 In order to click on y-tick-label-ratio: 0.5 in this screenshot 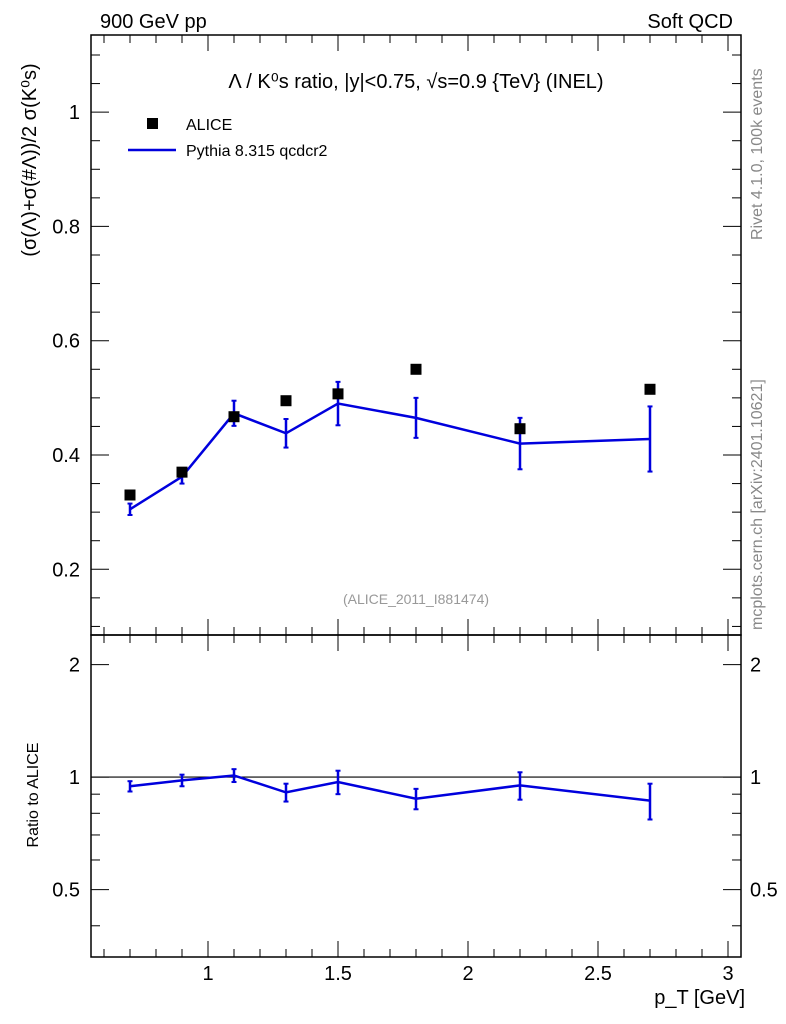, I will do `click(66, 891)`.